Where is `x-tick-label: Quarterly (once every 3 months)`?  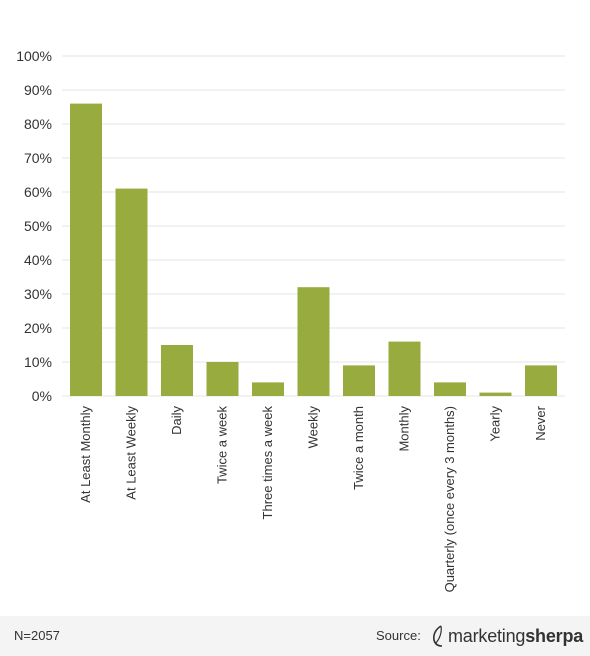
x-tick-label: Quarterly (once every 3 months) is located at coordinates (449, 499).